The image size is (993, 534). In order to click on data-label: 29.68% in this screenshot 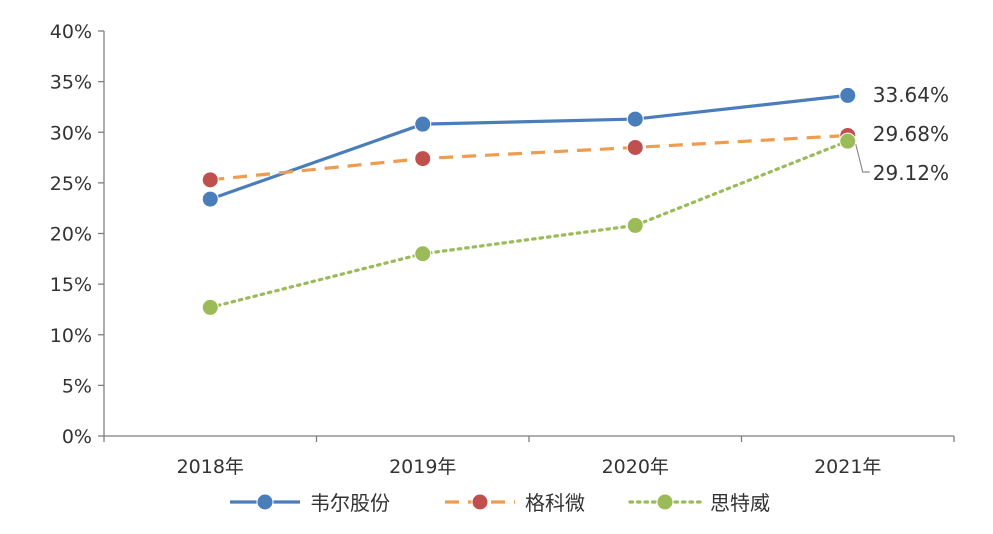, I will do `click(911, 134)`.